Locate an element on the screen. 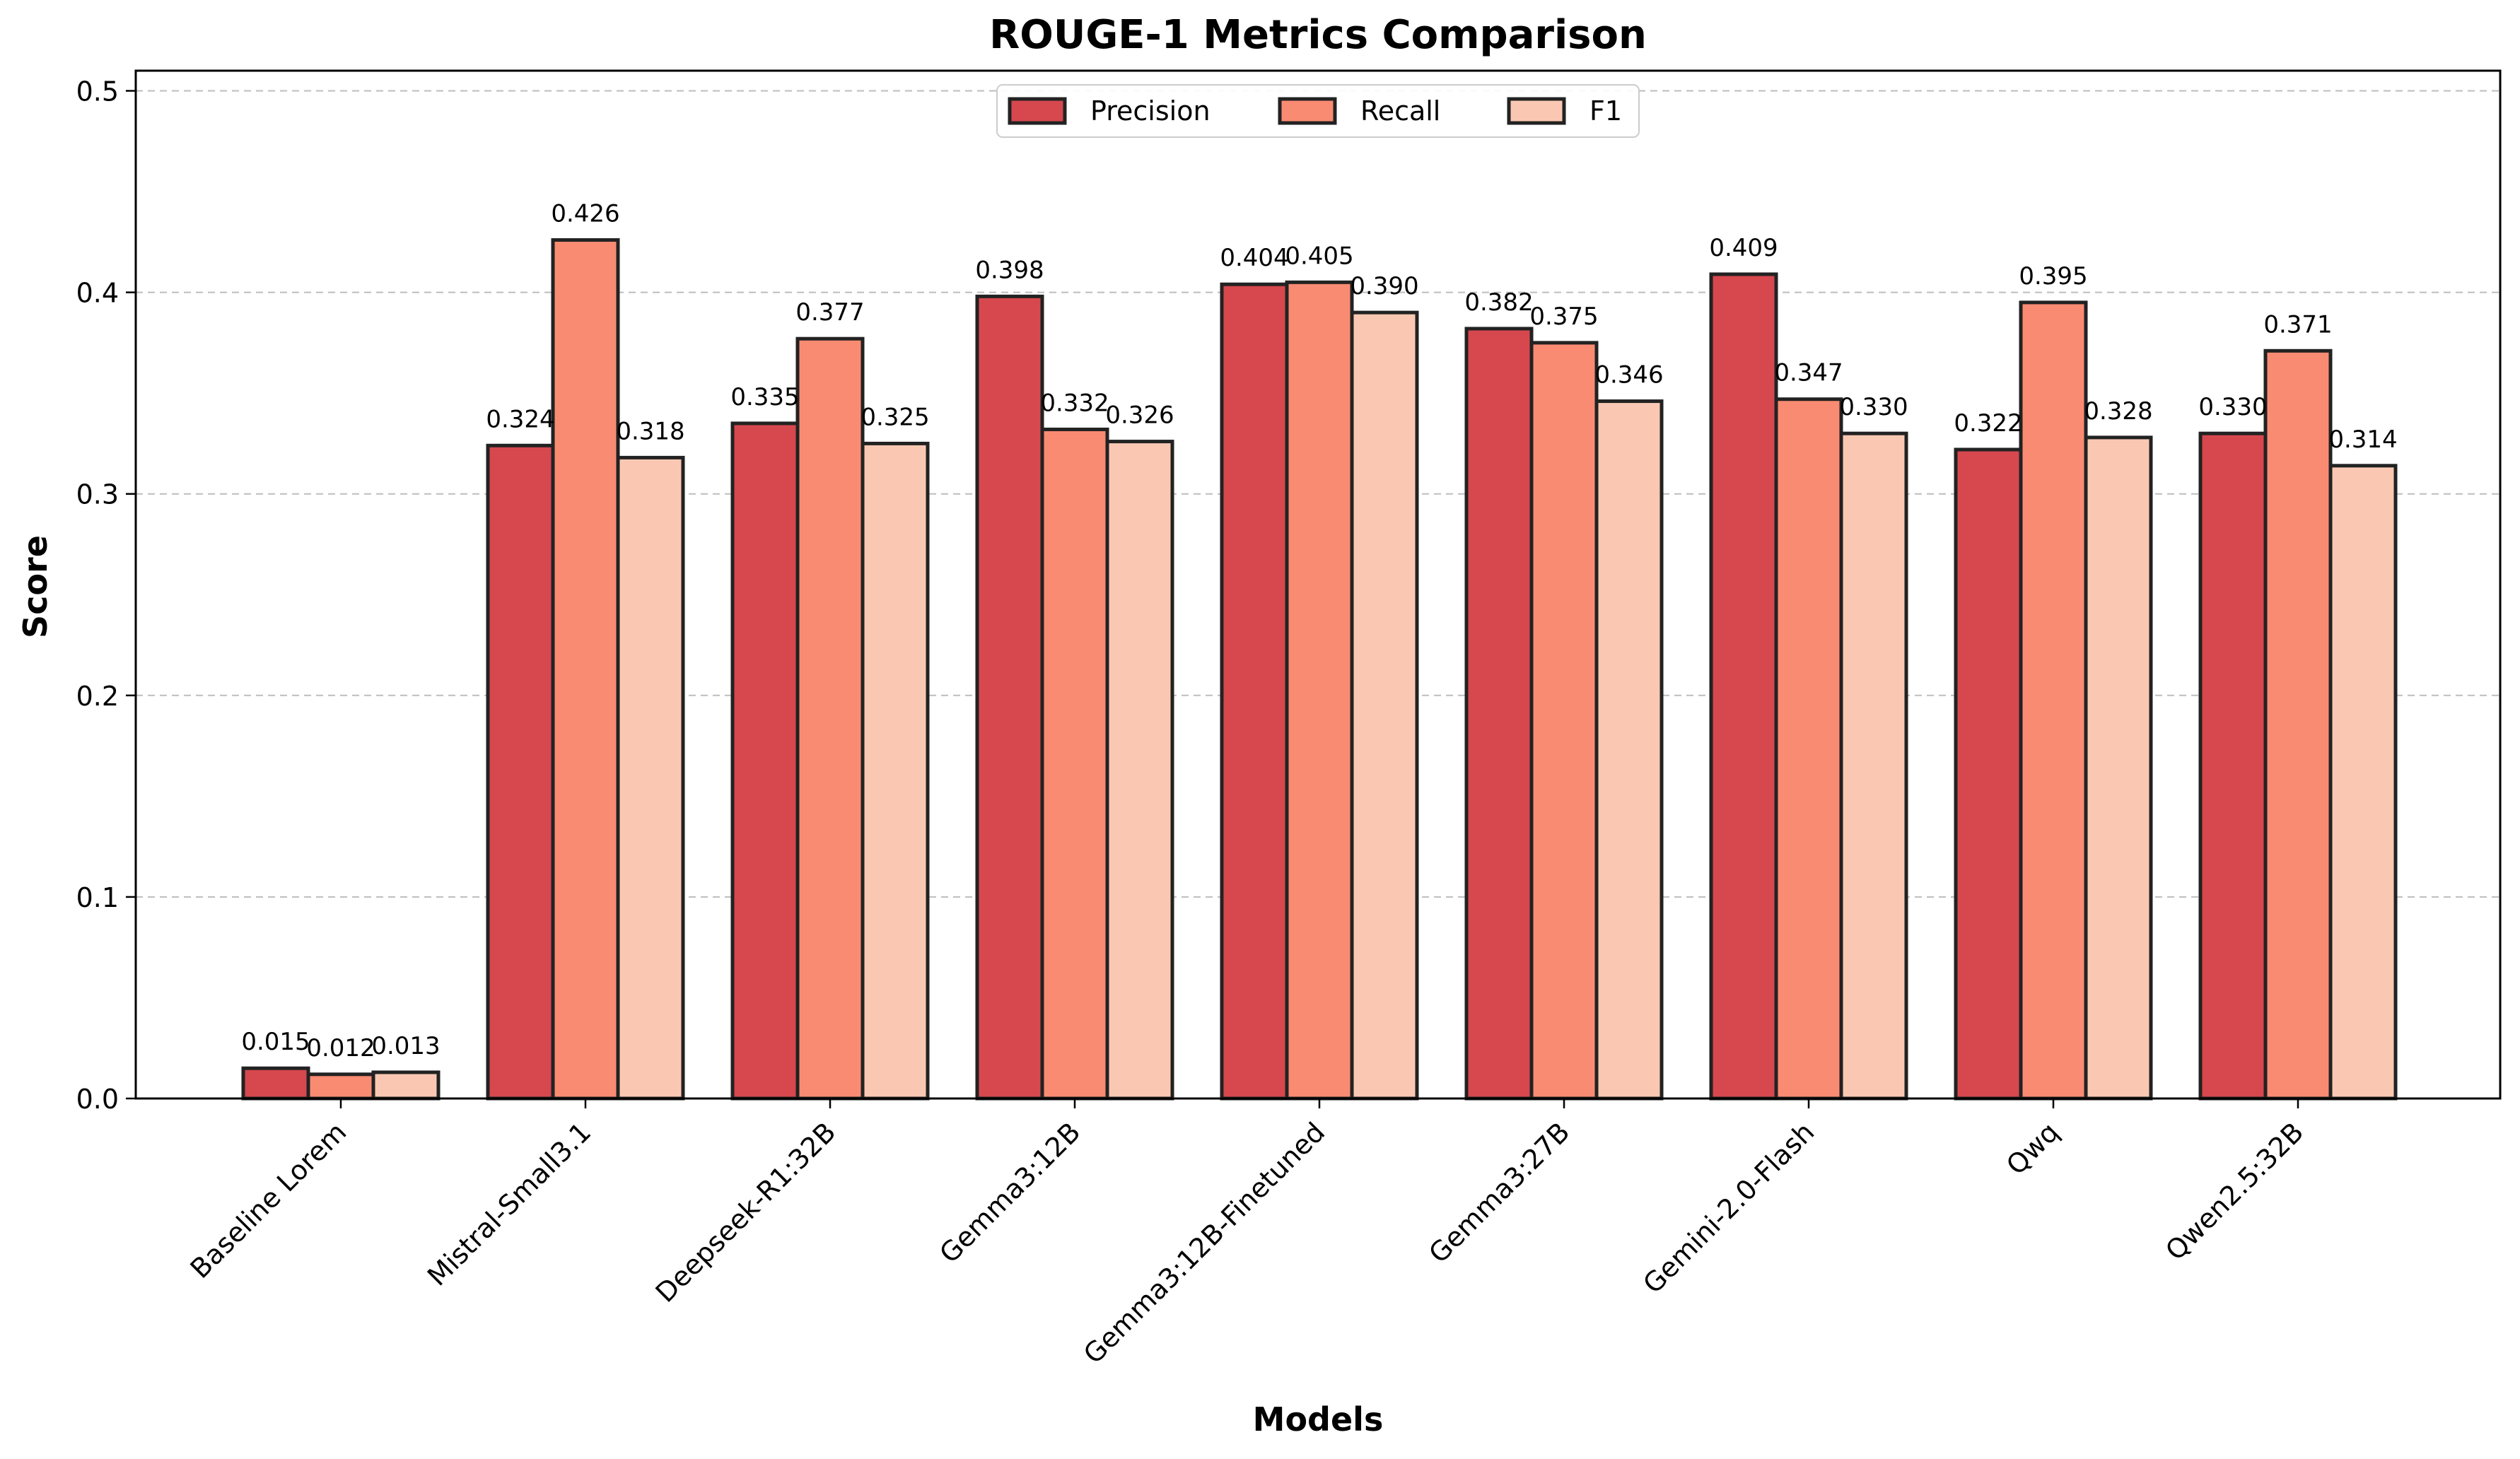 This screenshot has height=1459, width=2520. data-label-f1-8: 0.314 is located at coordinates (2362, 440).